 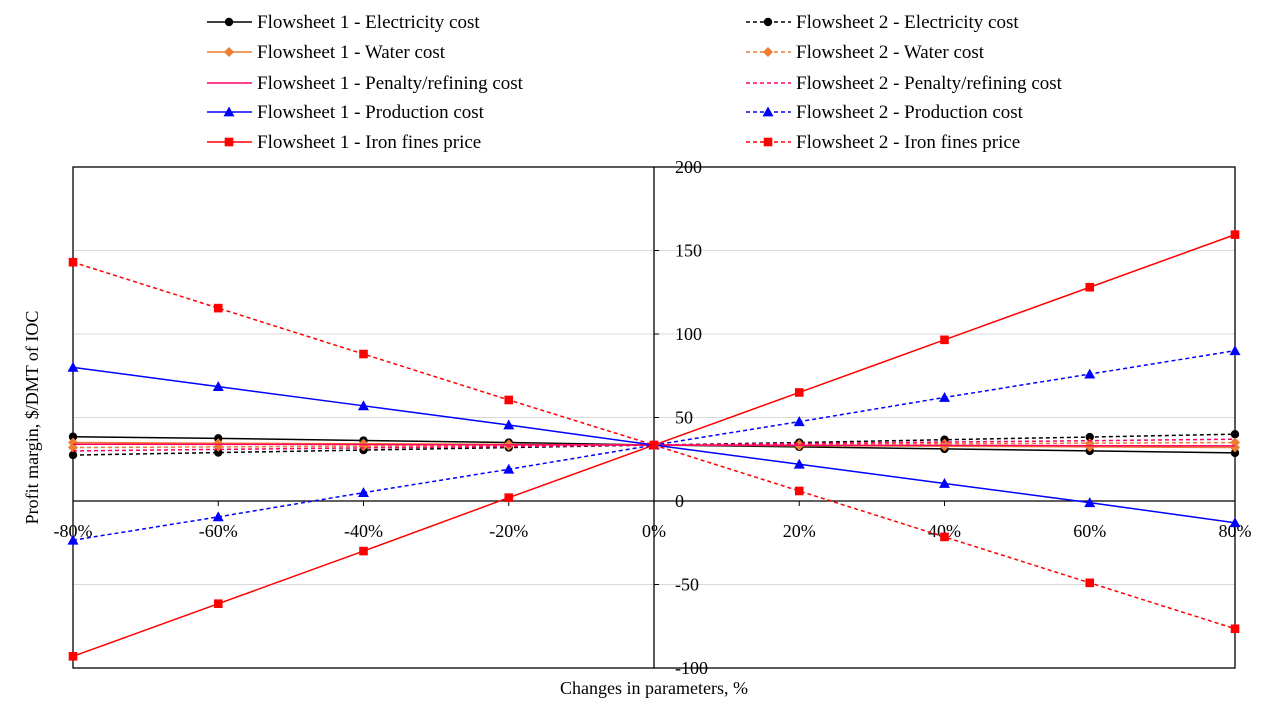 I want to click on y-tick-label-1: -50, so click(x=687, y=585).